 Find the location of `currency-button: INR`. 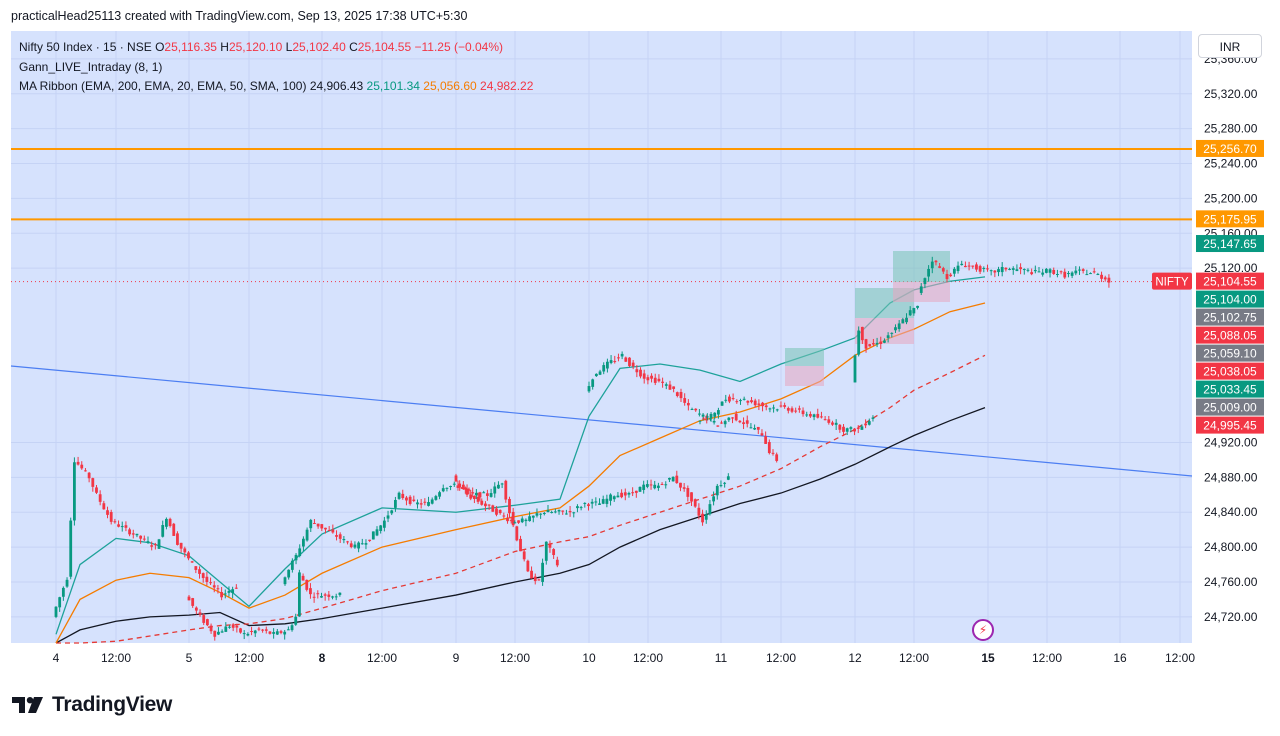

currency-button: INR is located at coordinates (1230, 46).